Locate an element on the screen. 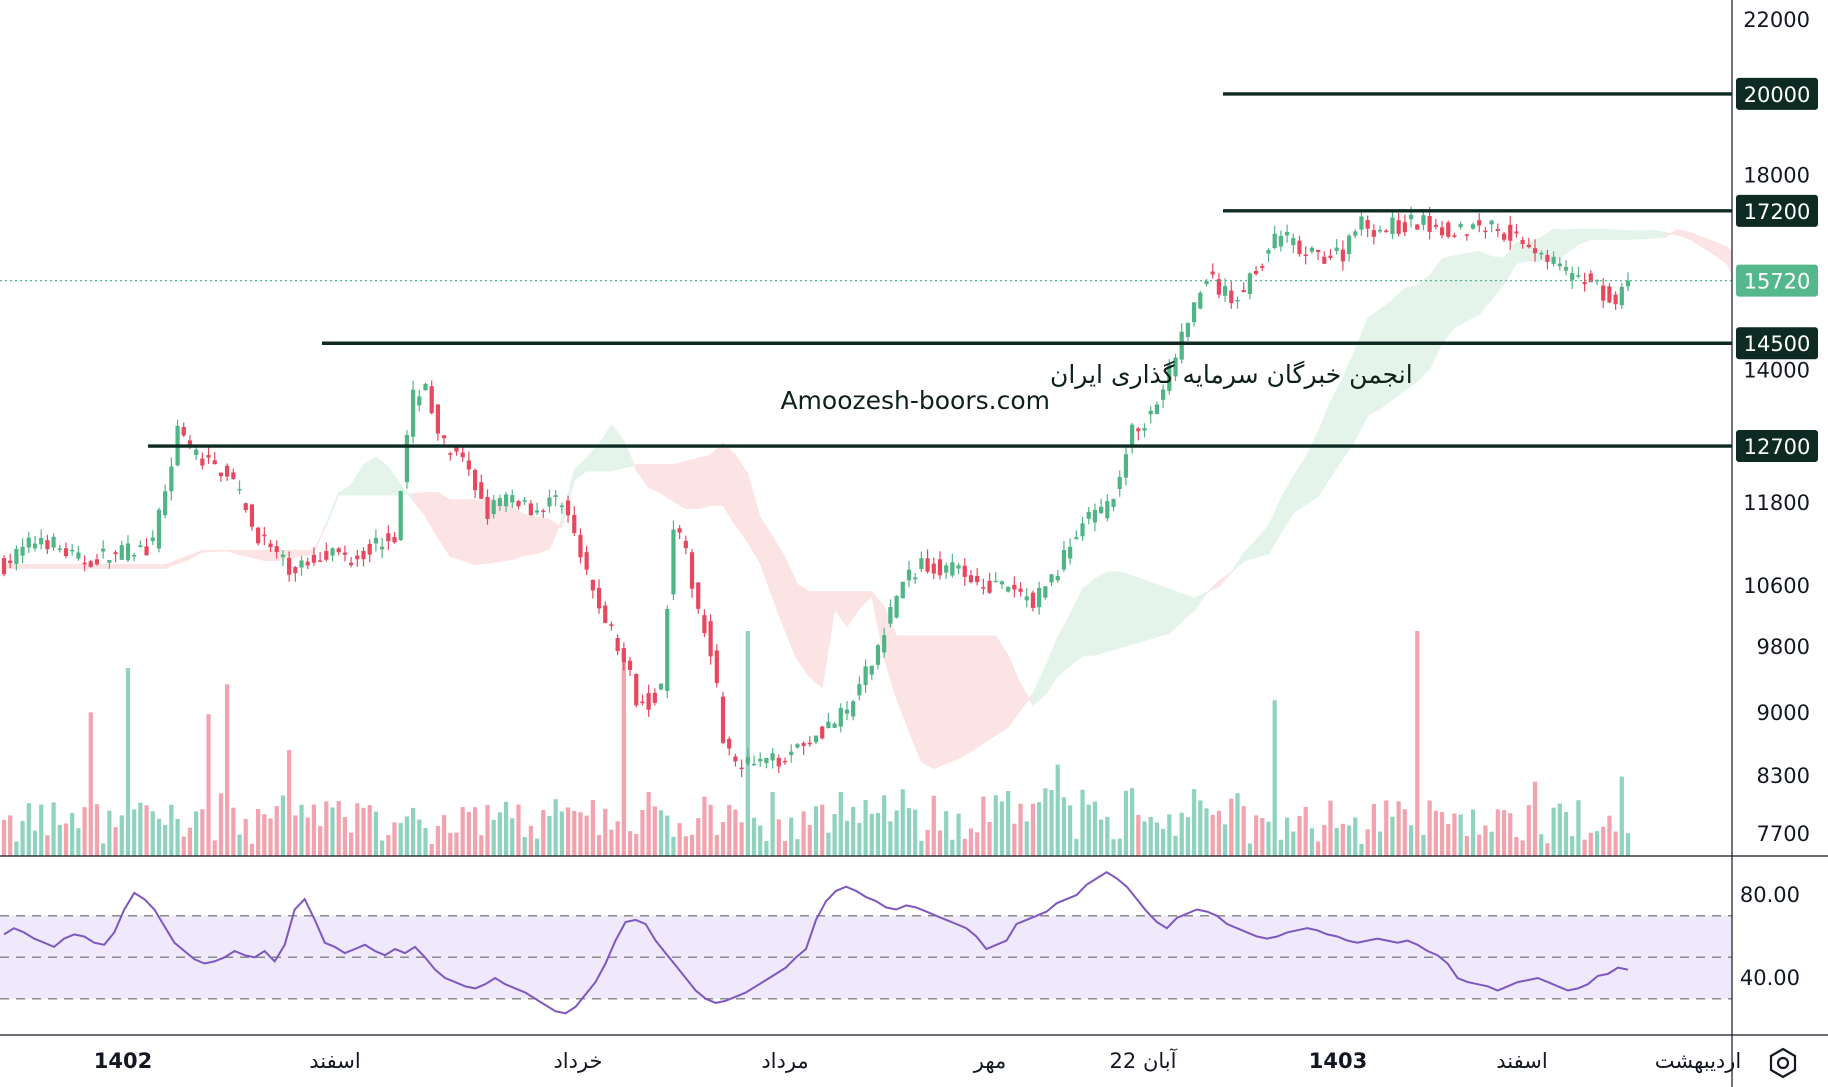  level-label: 14500 is located at coordinates (1777, 344).